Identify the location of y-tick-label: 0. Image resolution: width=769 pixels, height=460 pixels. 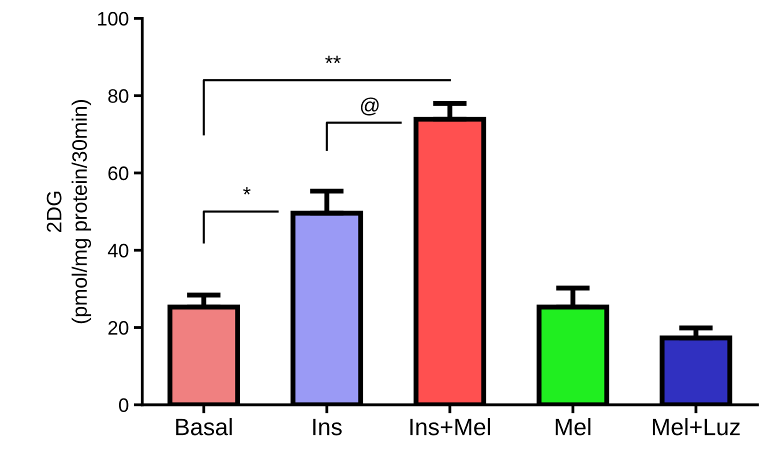
(123, 405).